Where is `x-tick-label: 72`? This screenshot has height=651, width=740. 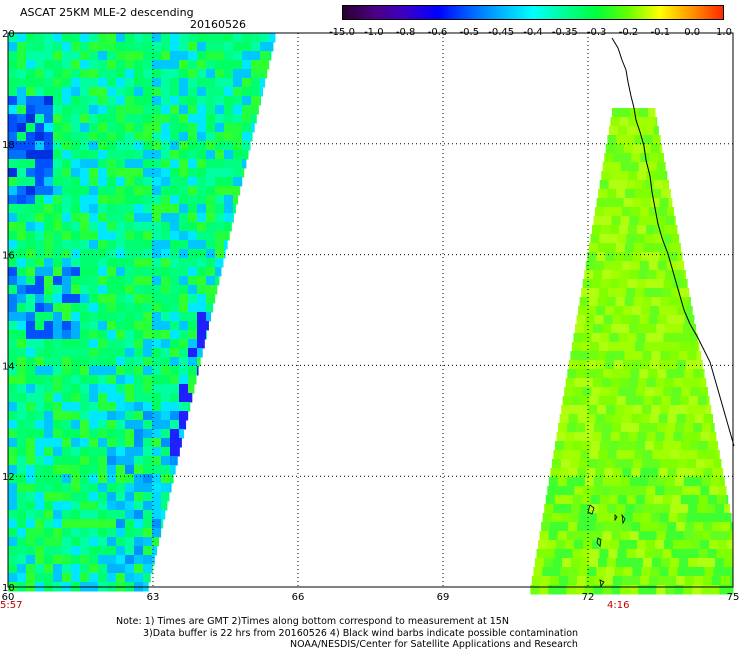
x-tick-label: 72 is located at coordinates (588, 597).